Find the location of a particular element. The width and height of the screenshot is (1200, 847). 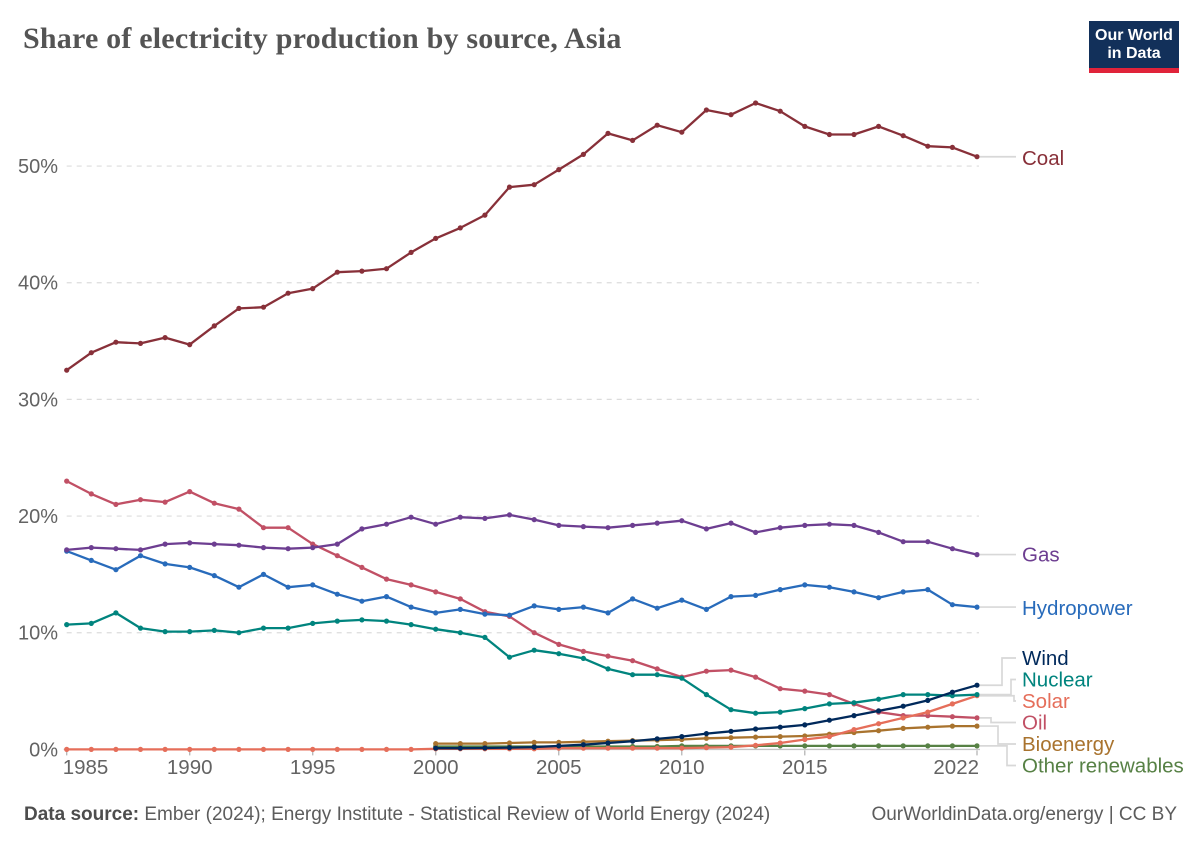

series-gas is located at coordinates (522, 535).